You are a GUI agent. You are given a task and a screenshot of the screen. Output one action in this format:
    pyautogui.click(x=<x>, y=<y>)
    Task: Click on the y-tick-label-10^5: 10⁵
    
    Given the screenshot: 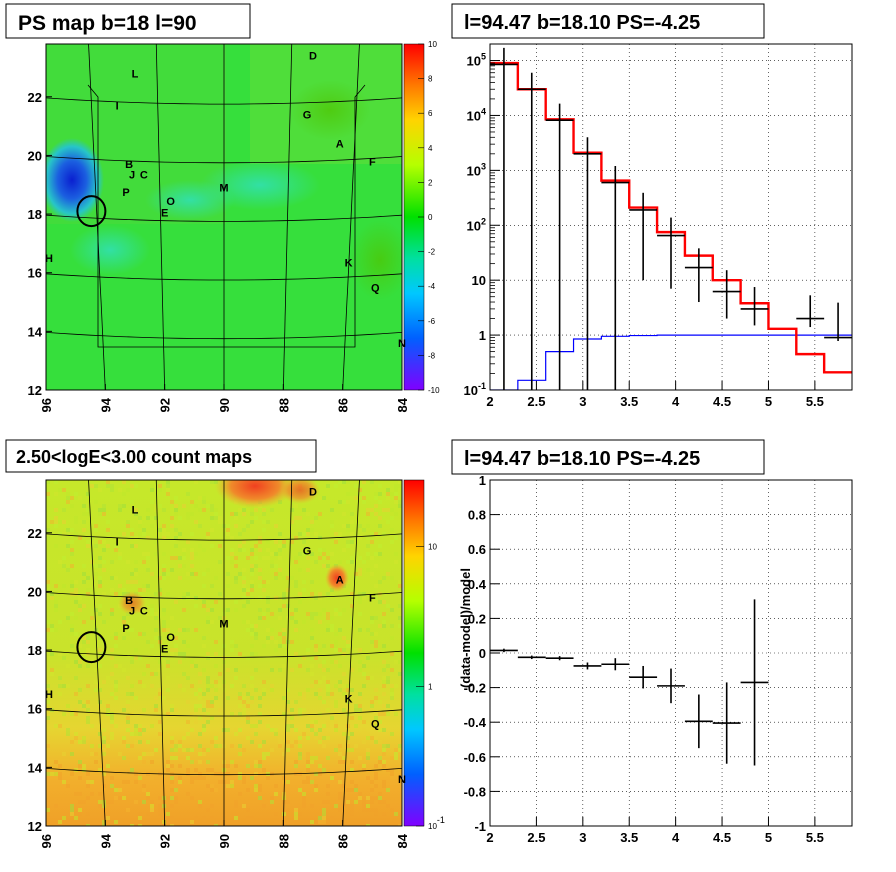 What is the action you would take?
    pyautogui.click(x=476, y=60)
    